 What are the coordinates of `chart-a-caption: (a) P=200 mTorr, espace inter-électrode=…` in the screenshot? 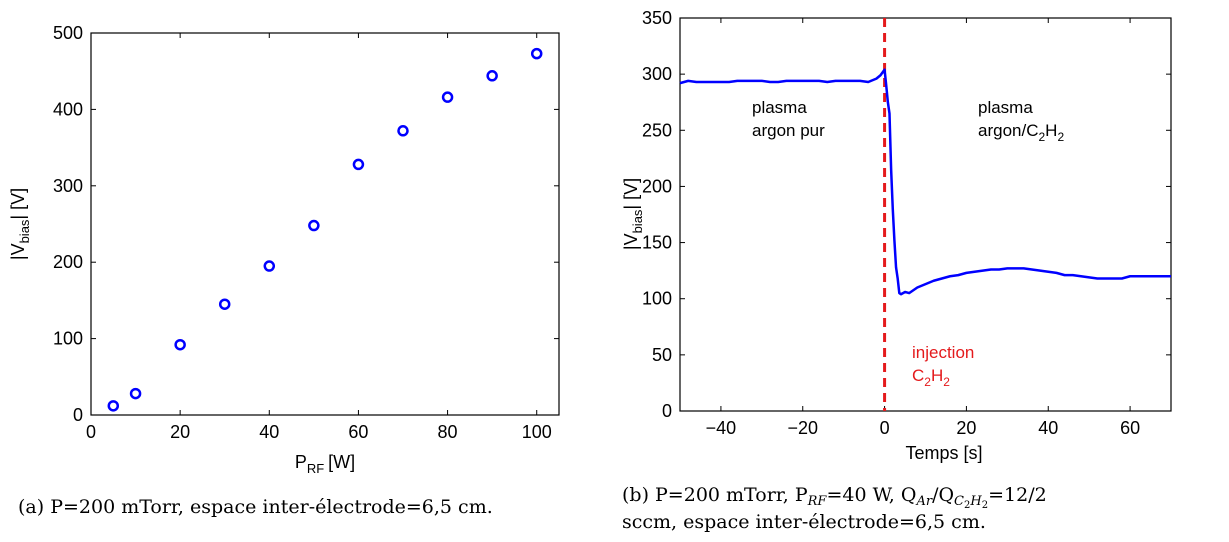 It's located at (255, 507).